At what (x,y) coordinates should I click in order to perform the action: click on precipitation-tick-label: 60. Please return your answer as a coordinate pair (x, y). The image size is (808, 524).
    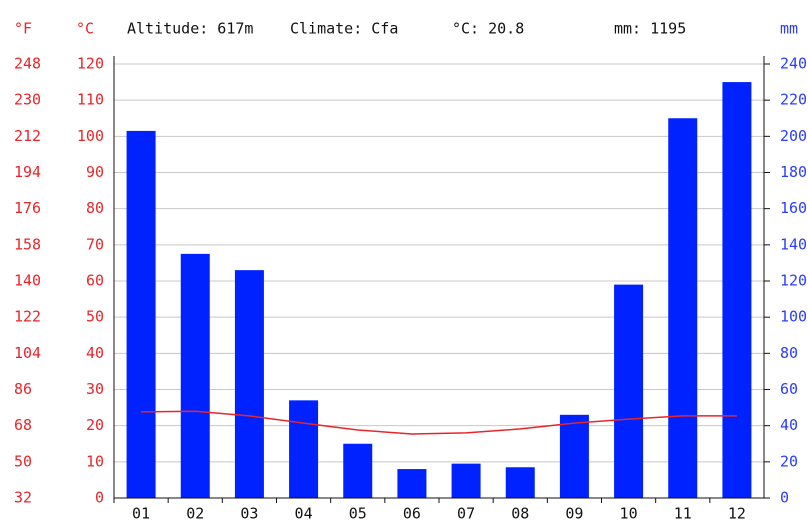
    Looking at the image, I should click on (789, 389).